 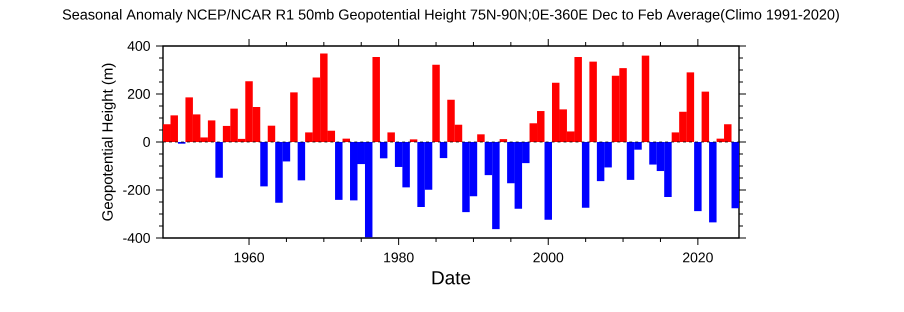 What do you see at coordinates (136, 238) in the screenshot?
I see `y-tick-label: -400` at bounding box center [136, 238].